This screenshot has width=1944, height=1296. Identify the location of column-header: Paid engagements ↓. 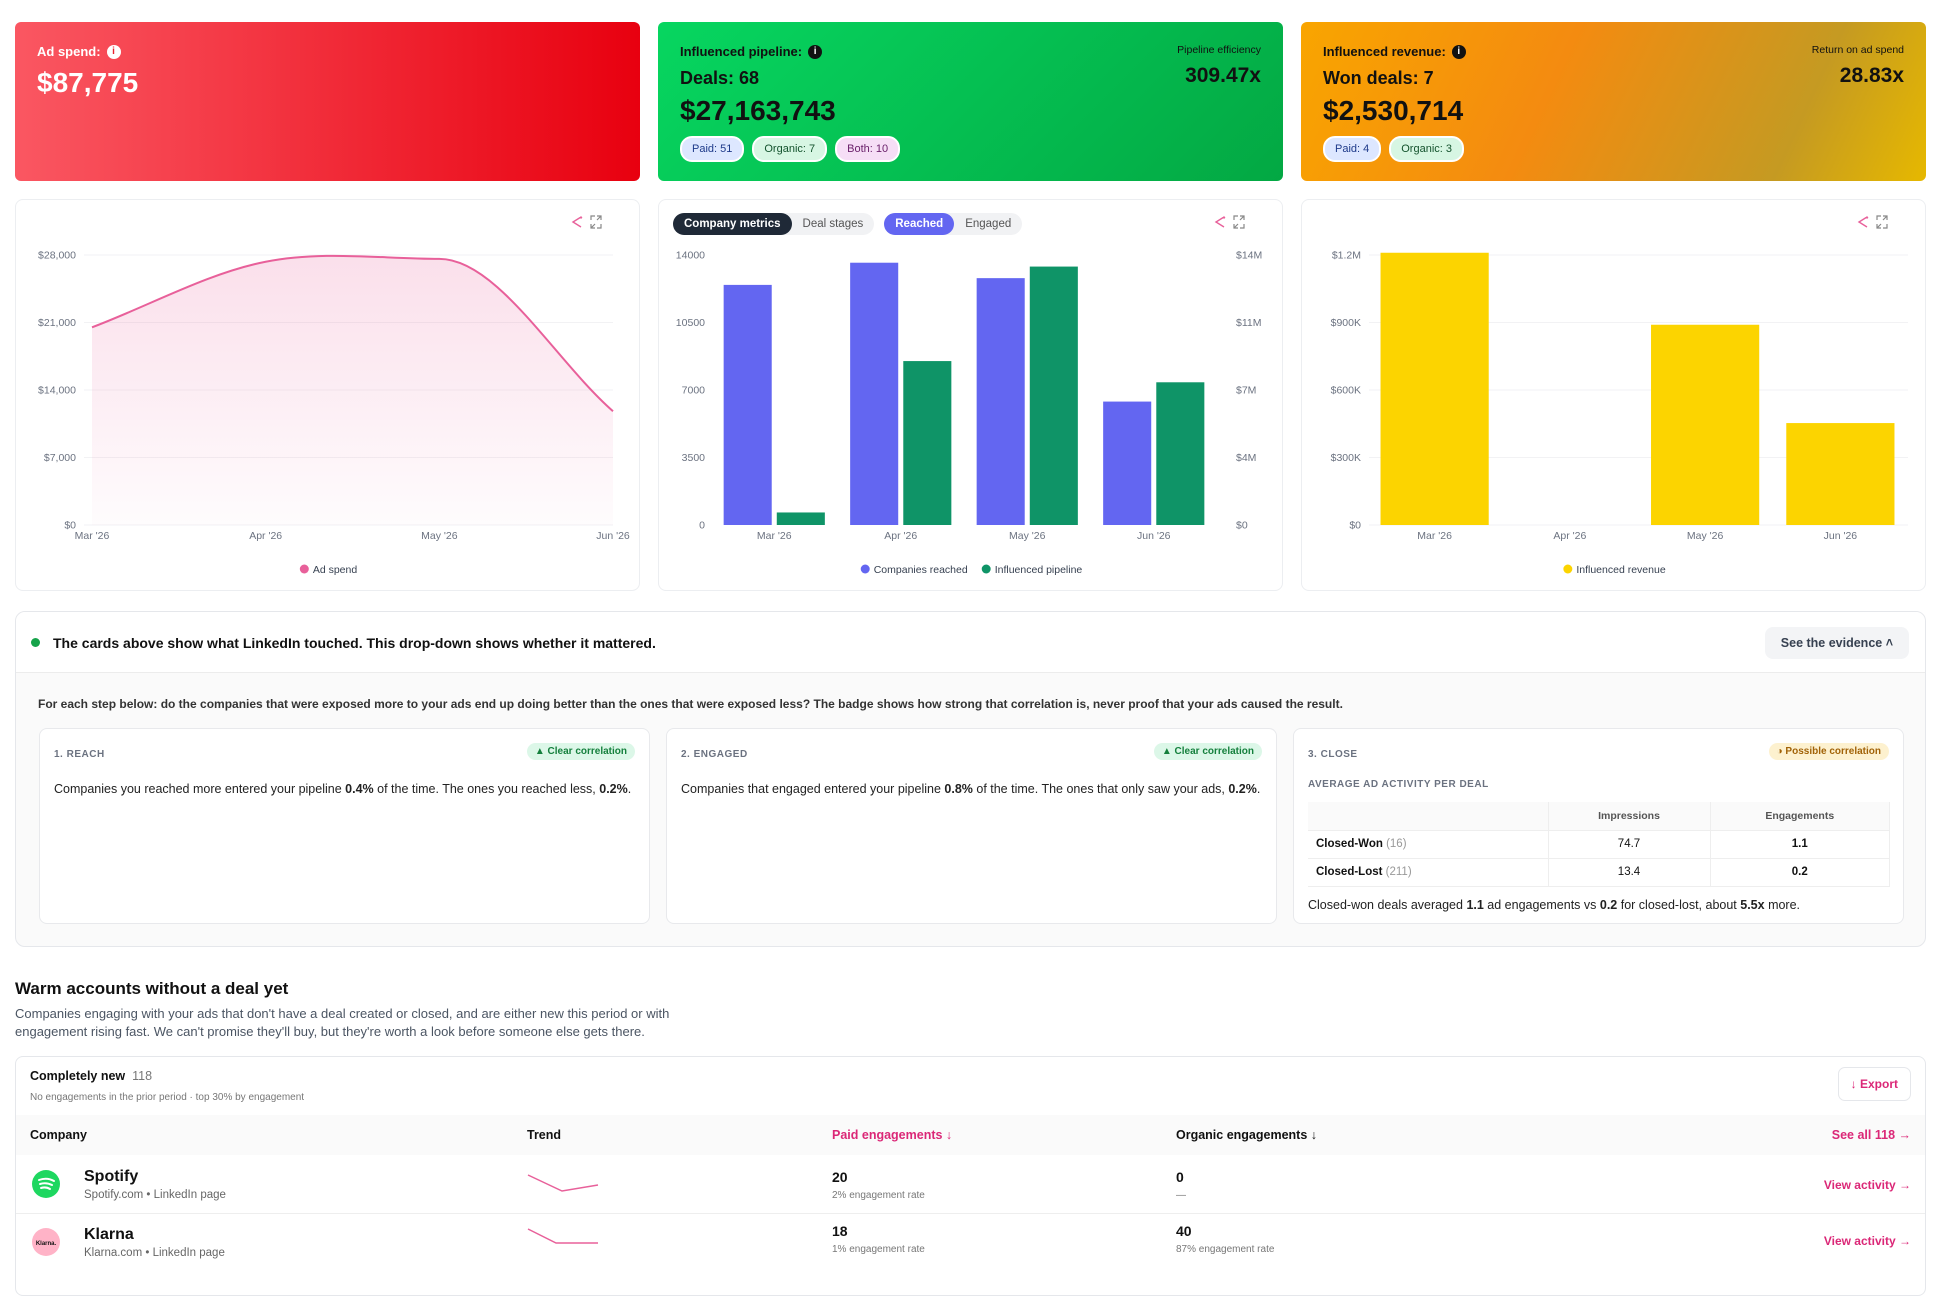
(892, 1135).